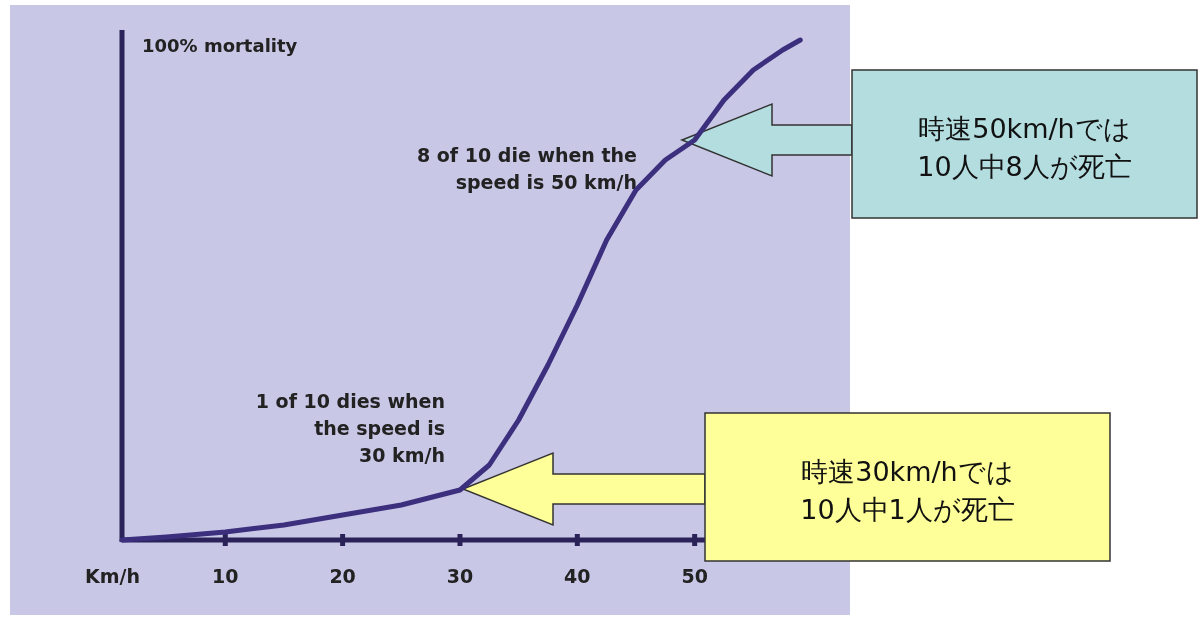 The image size is (1202, 619). What do you see at coordinates (460, 576) in the screenshot?
I see `x-tick-label: 30` at bounding box center [460, 576].